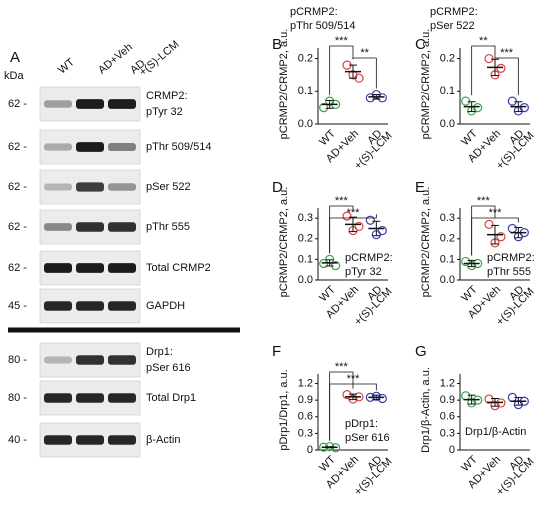  I want to click on significance-label: **, so click(483, 41).